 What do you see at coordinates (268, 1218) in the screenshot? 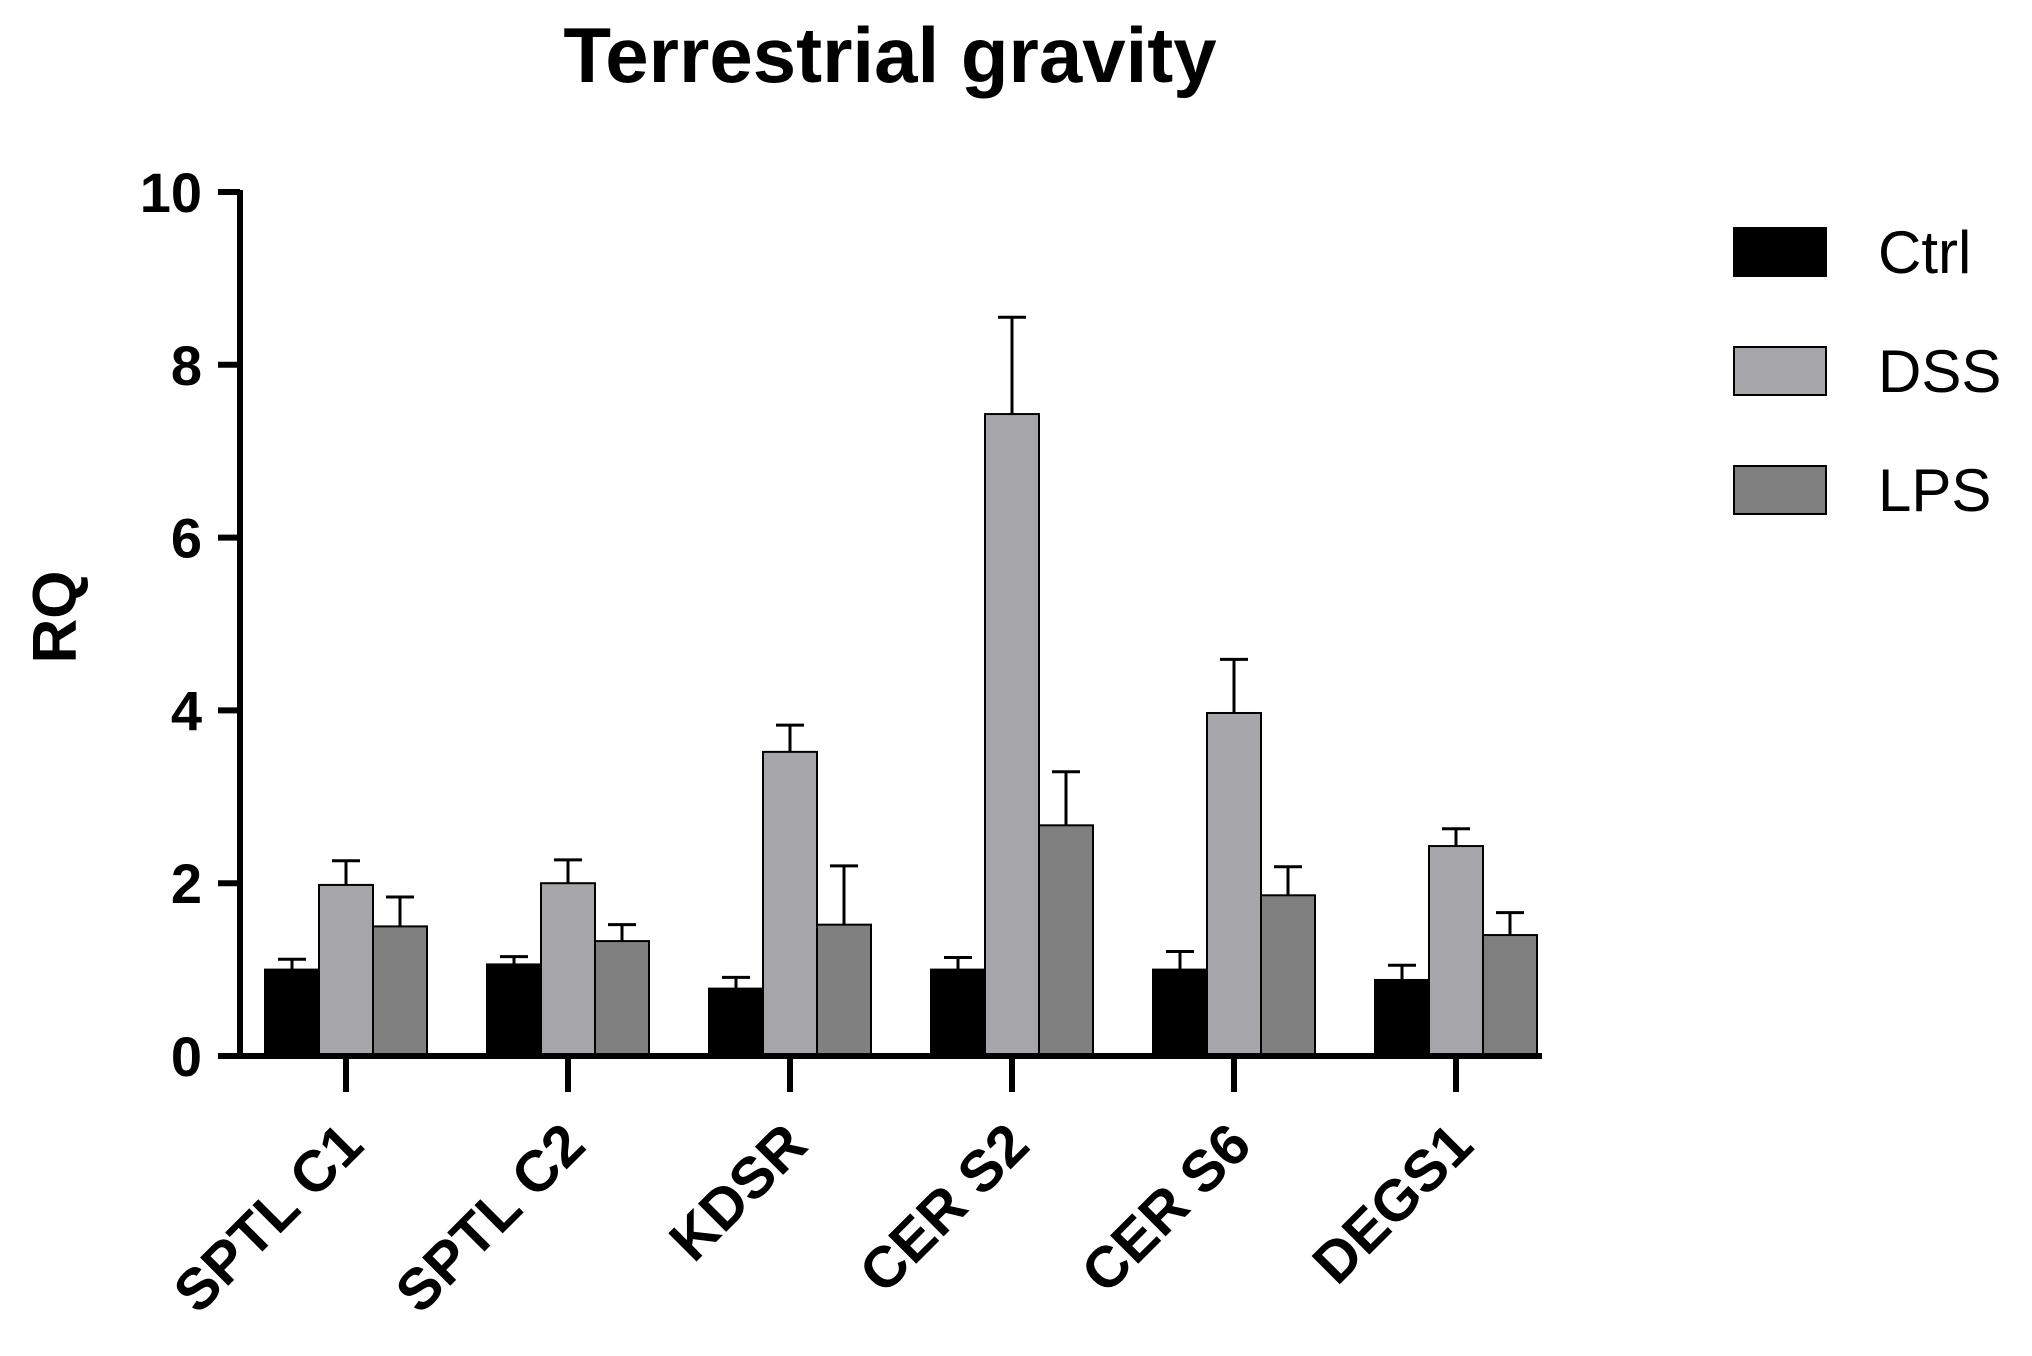
I see `x-tick-label: SPTL C1` at bounding box center [268, 1218].